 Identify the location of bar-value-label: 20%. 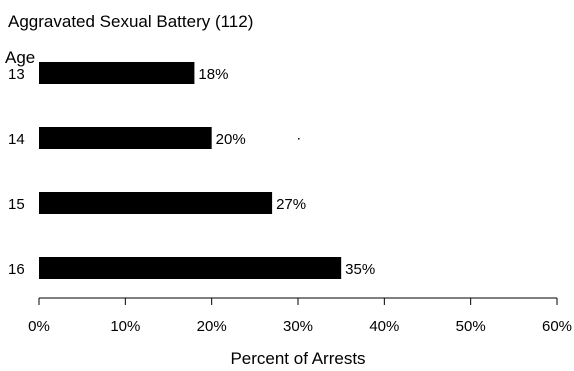
(231, 139).